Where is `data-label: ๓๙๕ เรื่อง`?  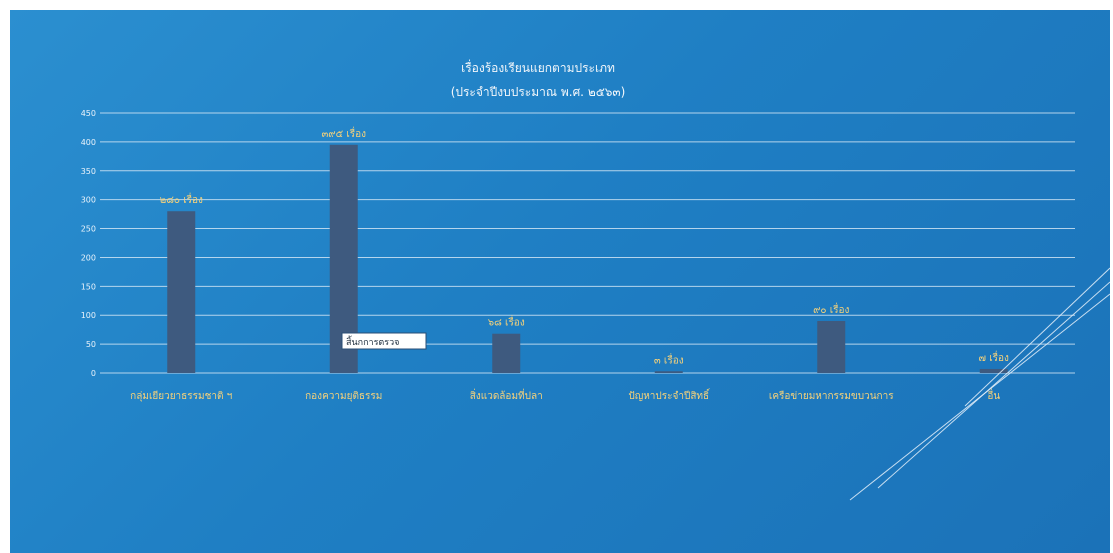 data-label: ๓๙๕ เรื่อง is located at coordinates (343, 133).